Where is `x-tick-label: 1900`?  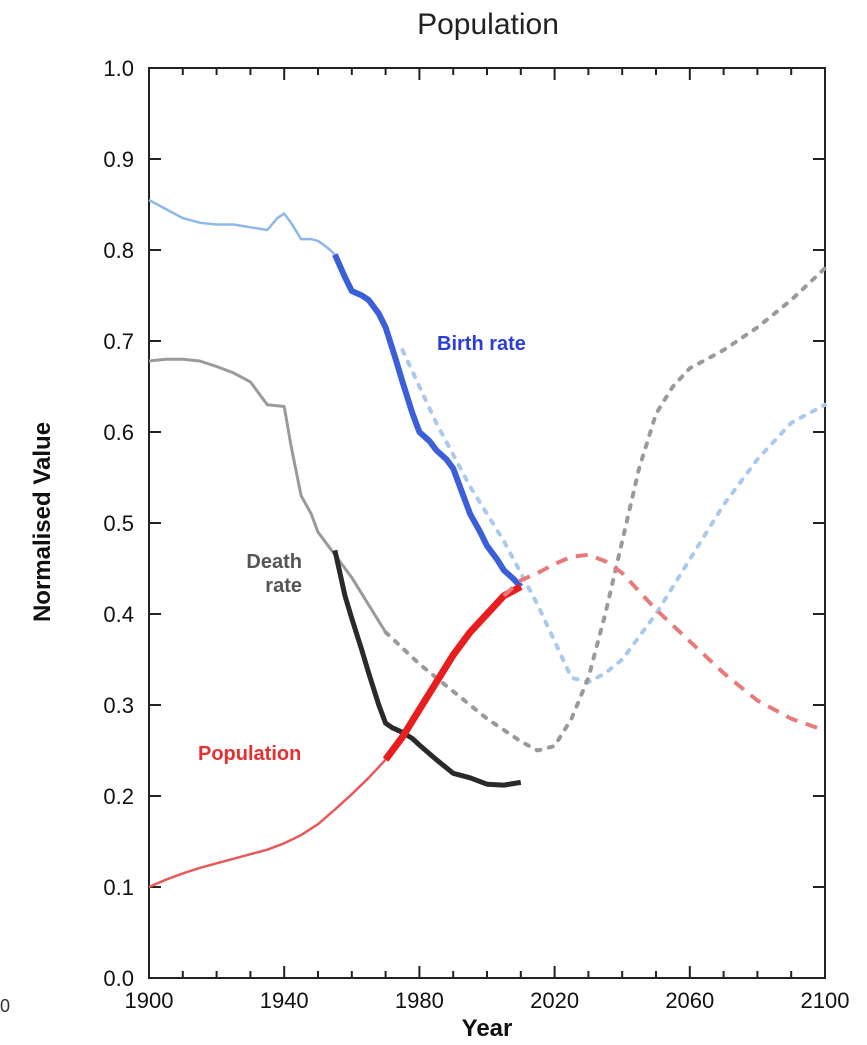 x-tick-label: 1900 is located at coordinates (149, 1000).